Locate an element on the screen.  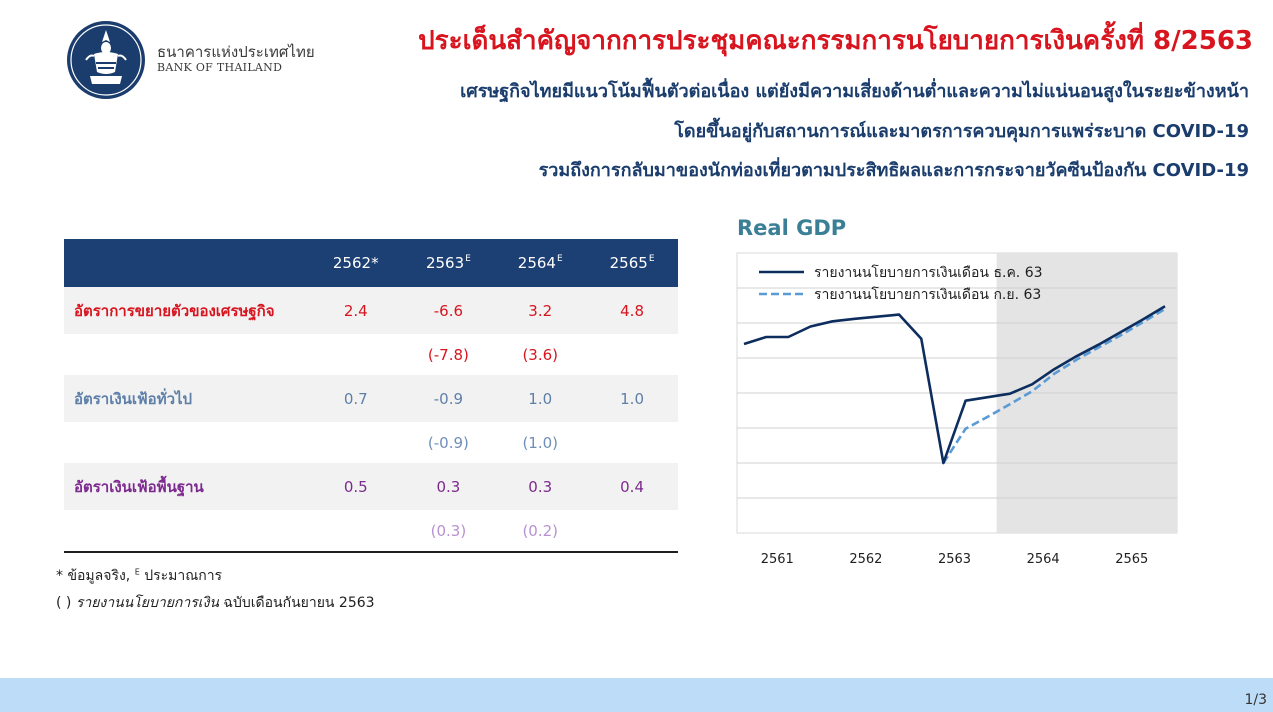
x-tick-label: 2564 is located at coordinates (1043, 559).